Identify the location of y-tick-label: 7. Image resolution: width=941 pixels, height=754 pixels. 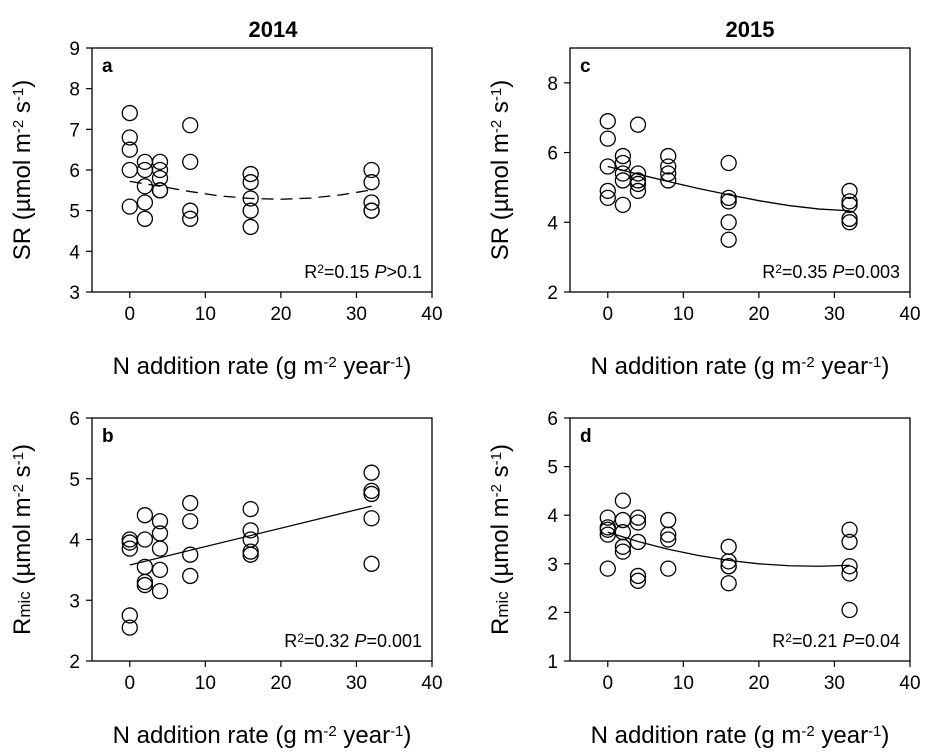
(74, 130).